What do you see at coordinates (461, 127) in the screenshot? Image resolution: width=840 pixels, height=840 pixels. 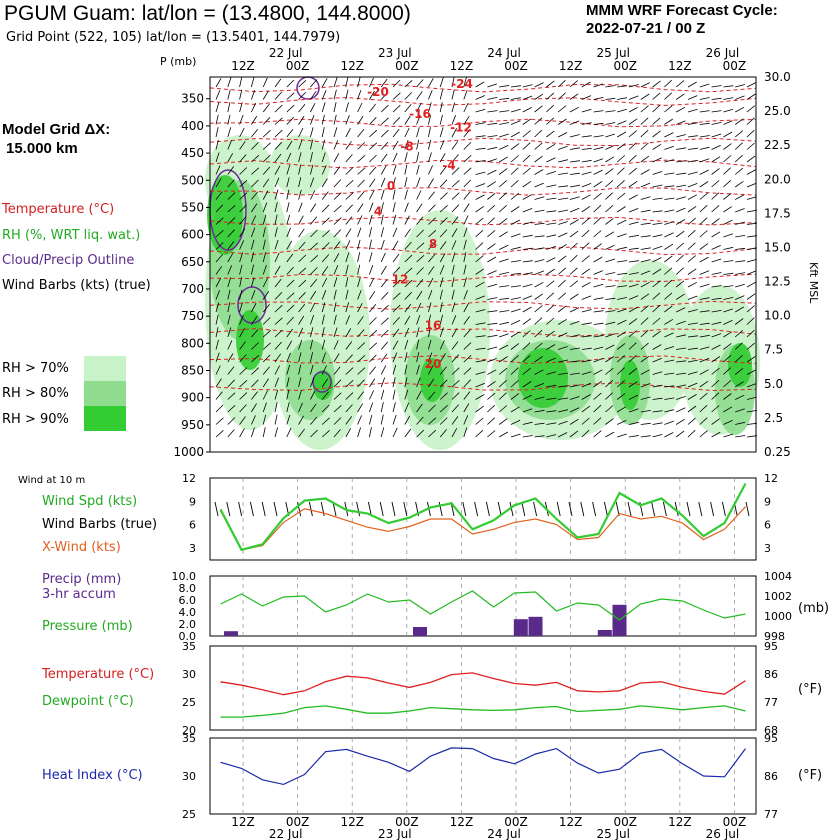 I see `temp-contour-label: -12` at bounding box center [461, 127].